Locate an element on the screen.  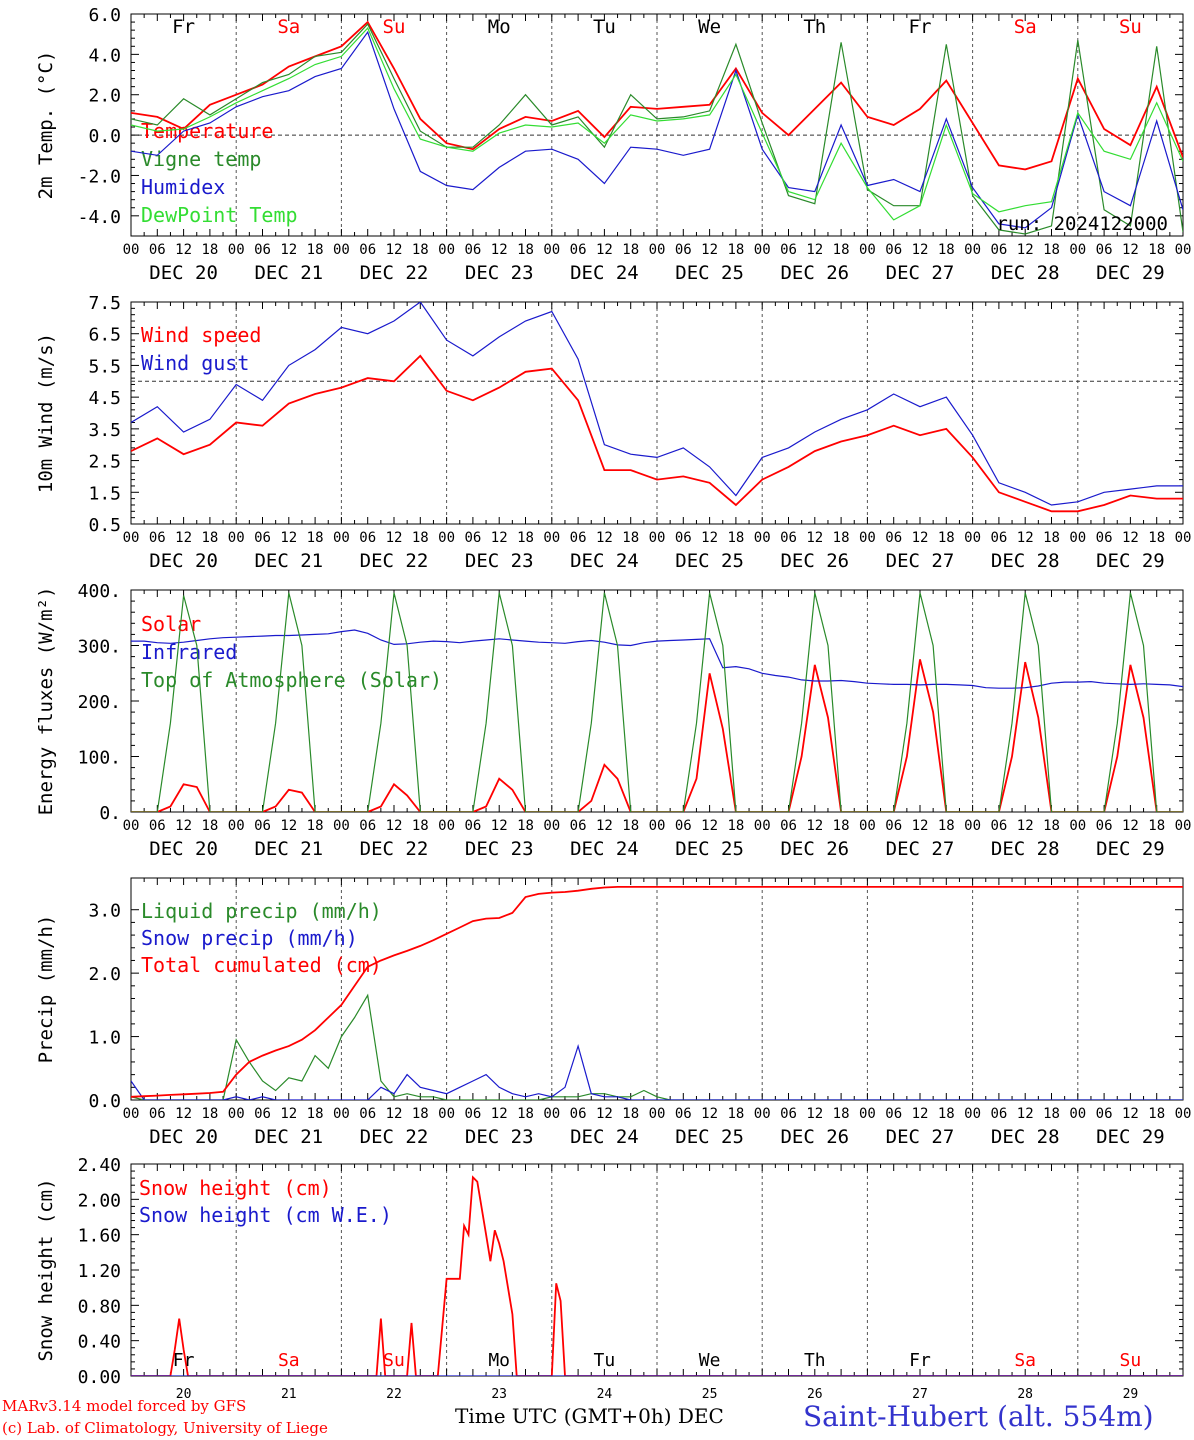
series-line-infrared is located at coordinates (657, 659).